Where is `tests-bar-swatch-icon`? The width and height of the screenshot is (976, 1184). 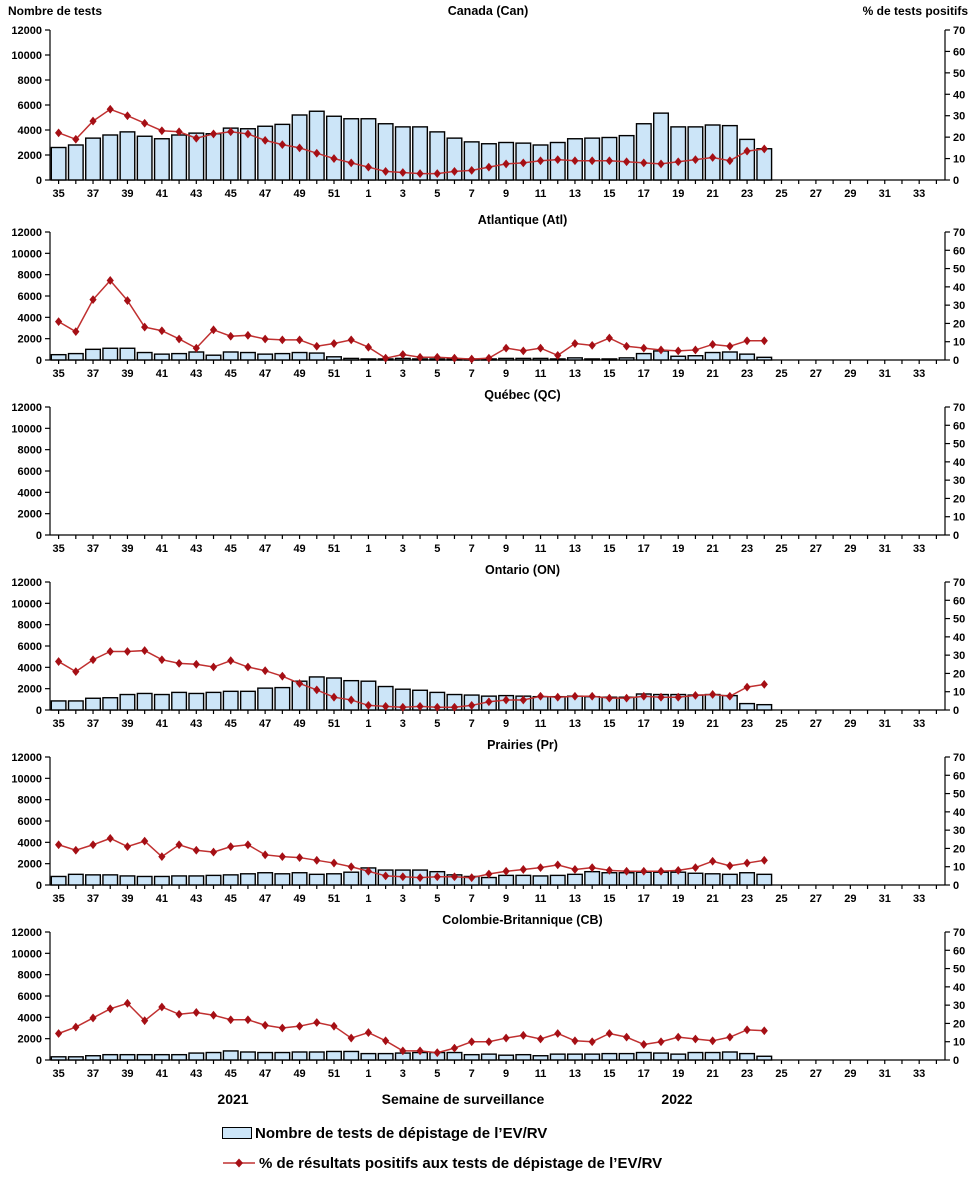 tests-bar-swatch-icon is located at coordinates (237, 1133).